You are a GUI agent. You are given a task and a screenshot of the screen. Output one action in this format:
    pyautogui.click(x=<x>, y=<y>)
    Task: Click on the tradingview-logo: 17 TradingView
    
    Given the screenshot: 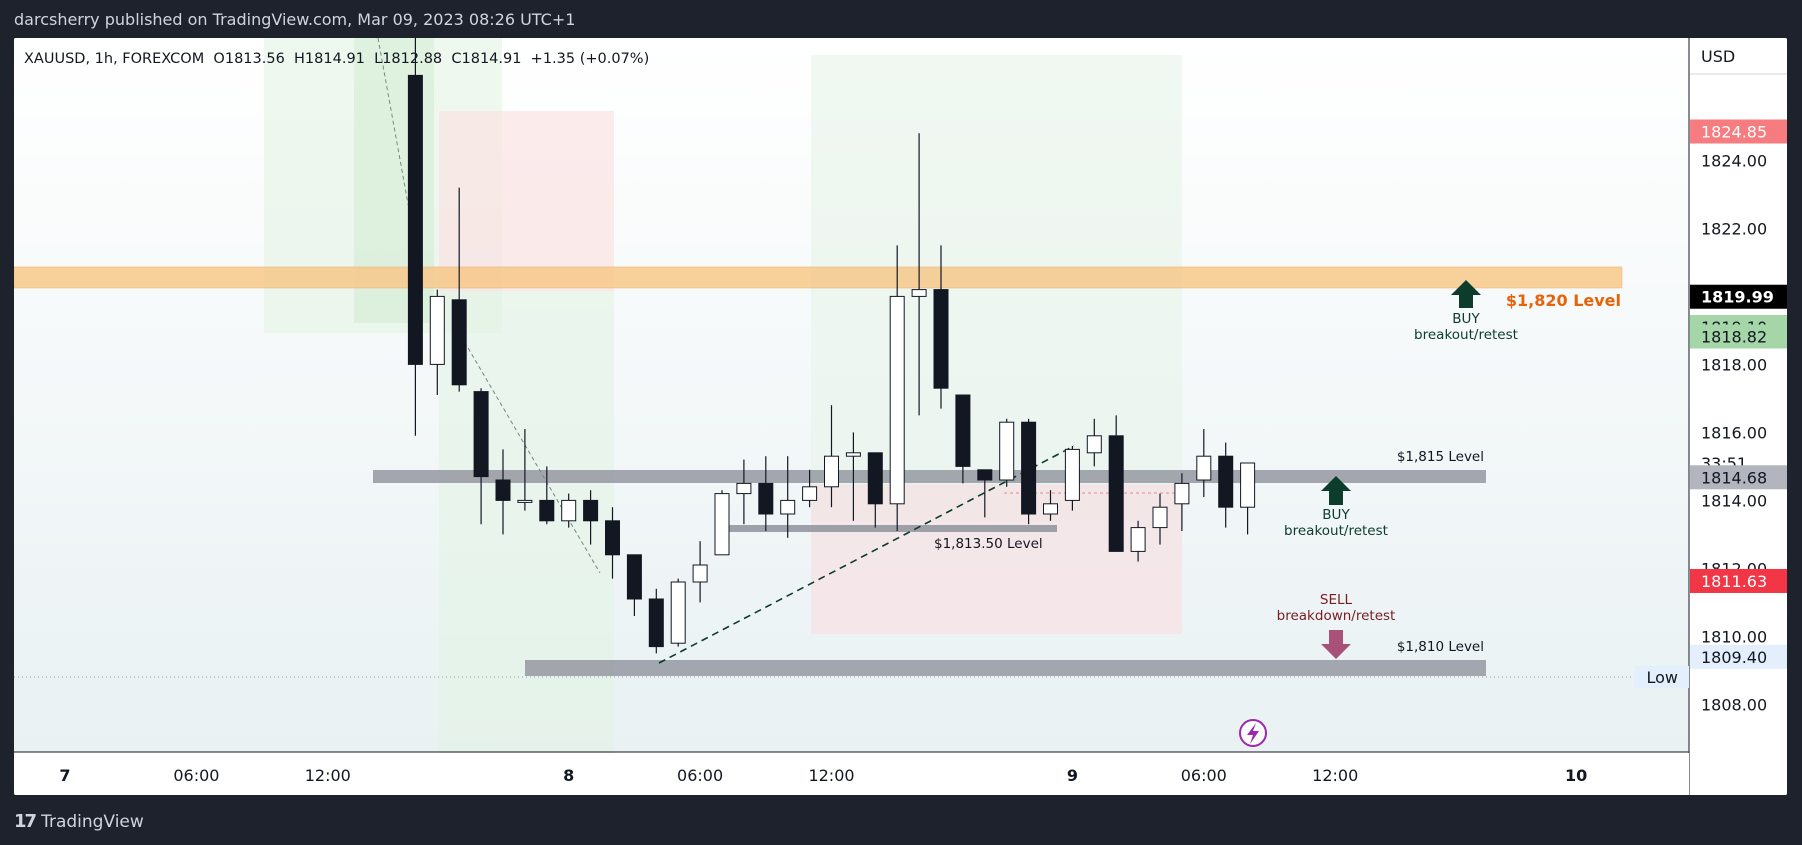 What is the action you would take?
    pyautogui.click(x=79, y=821)
    